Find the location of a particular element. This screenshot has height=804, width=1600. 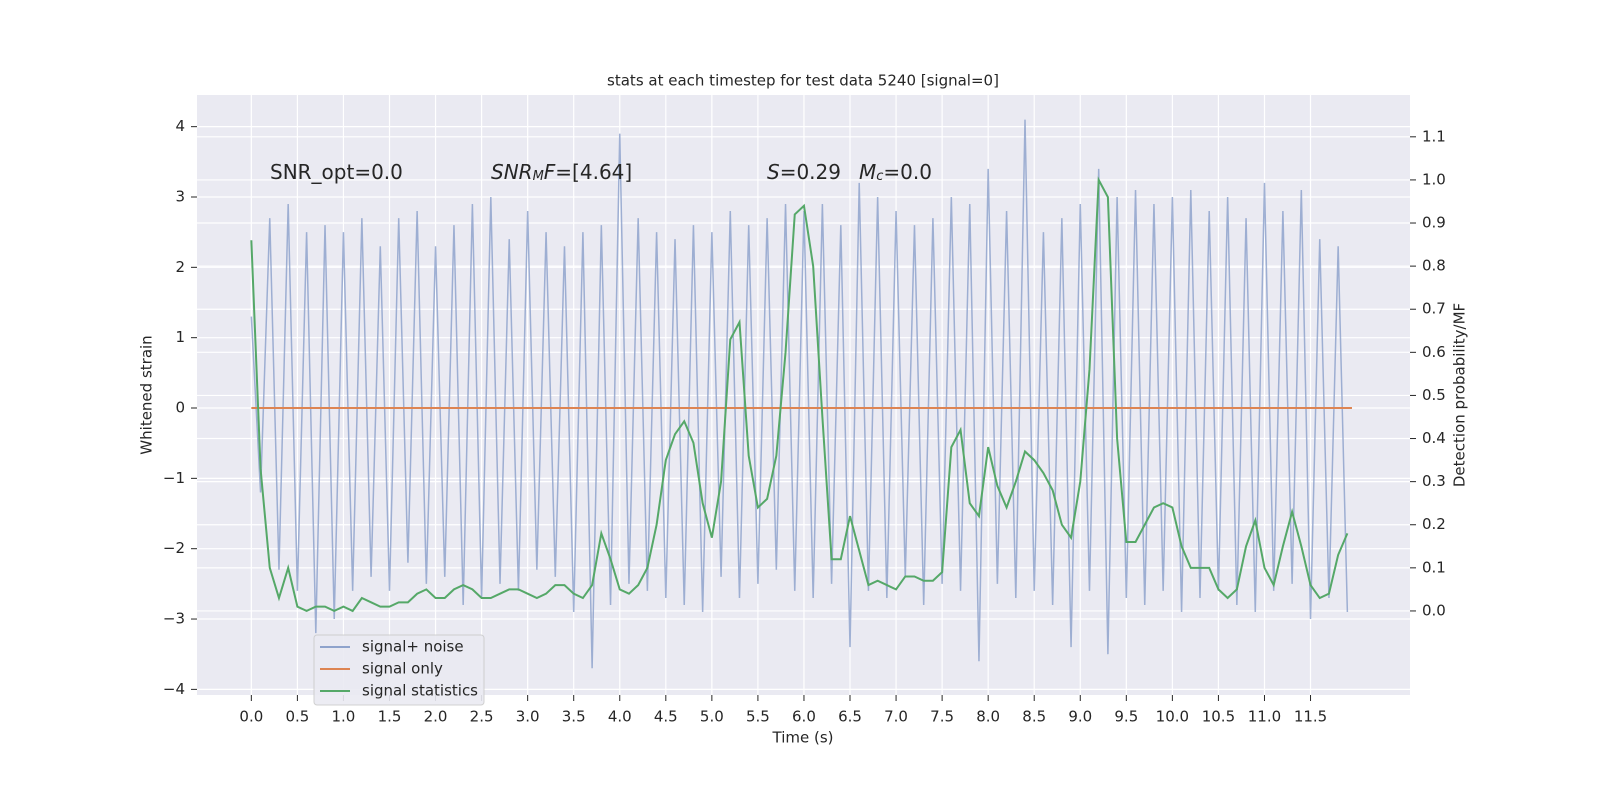

y-tick-label: 3 is located at coordinates (180, 196).